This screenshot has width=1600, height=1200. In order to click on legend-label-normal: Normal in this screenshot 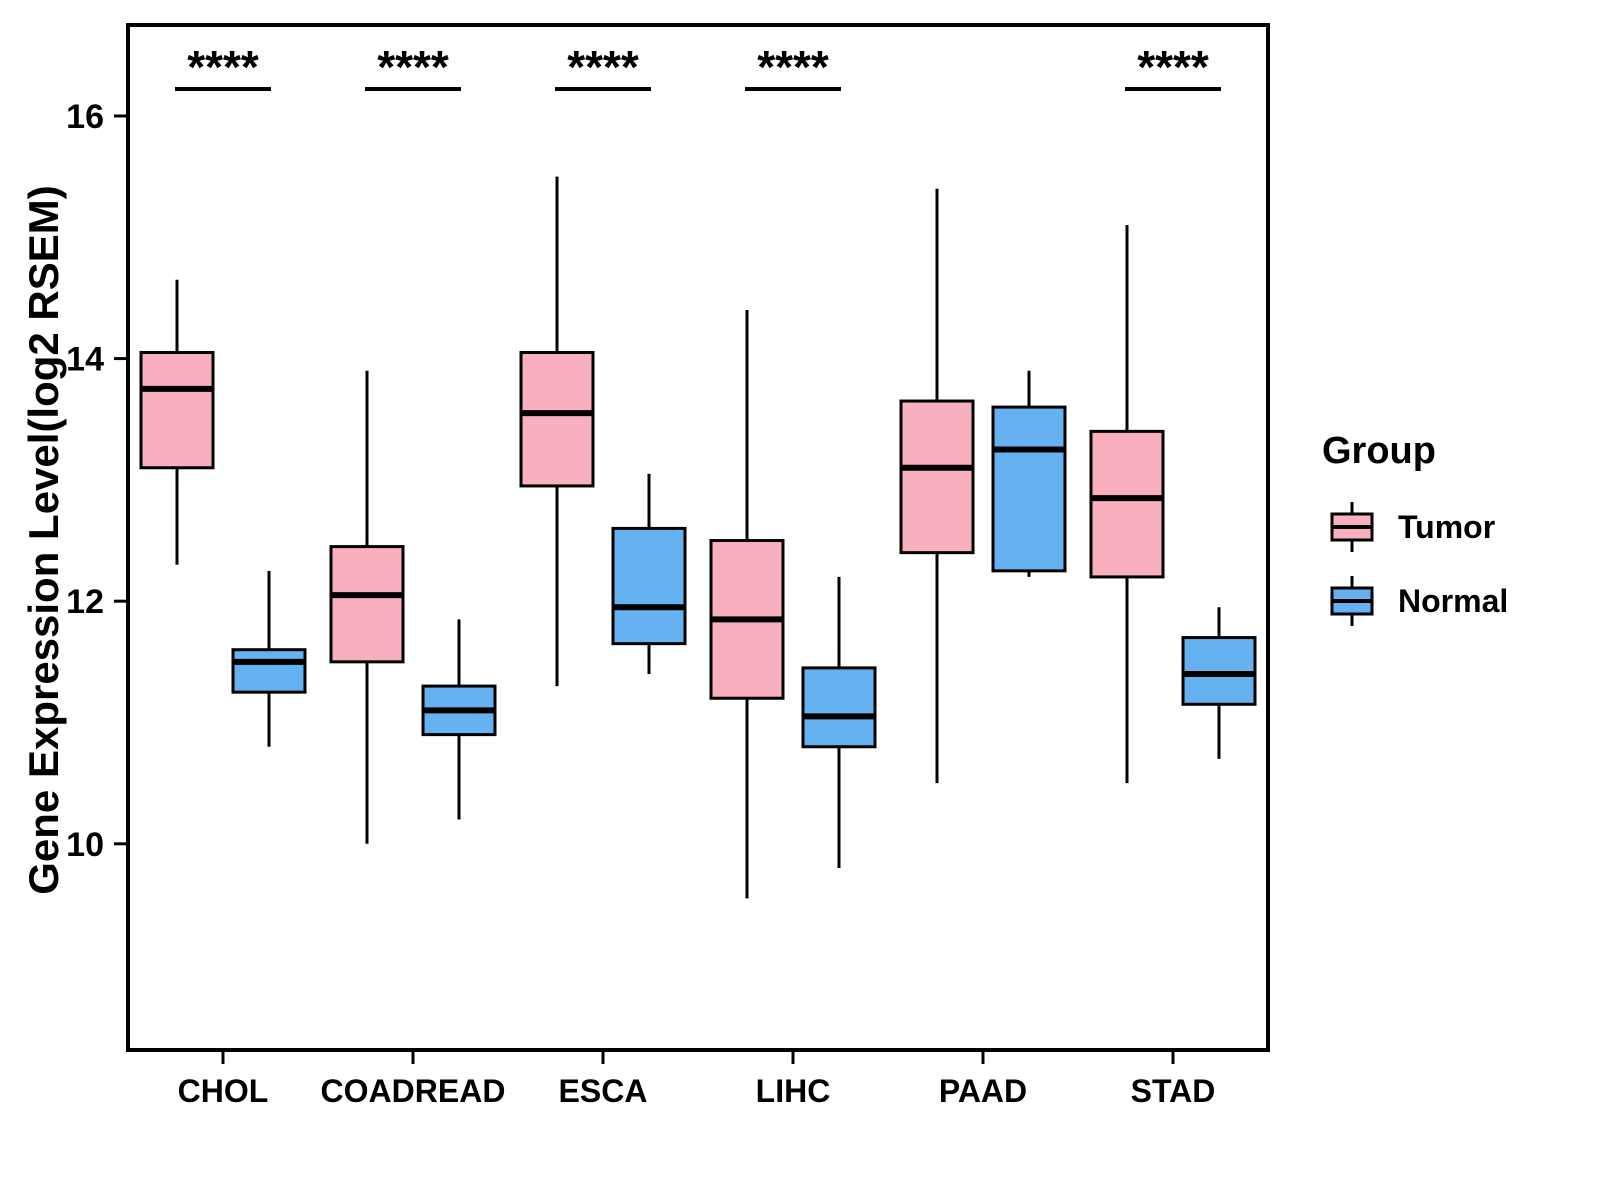, I will do `click(1453, 600)`.